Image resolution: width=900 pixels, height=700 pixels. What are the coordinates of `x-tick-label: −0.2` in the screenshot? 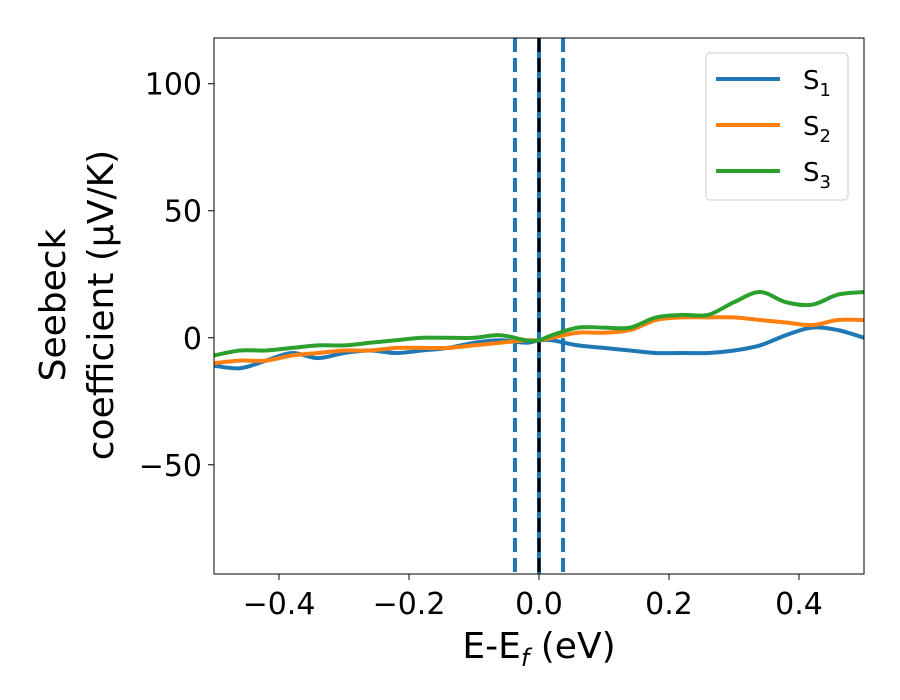 It's located at (409, 604).